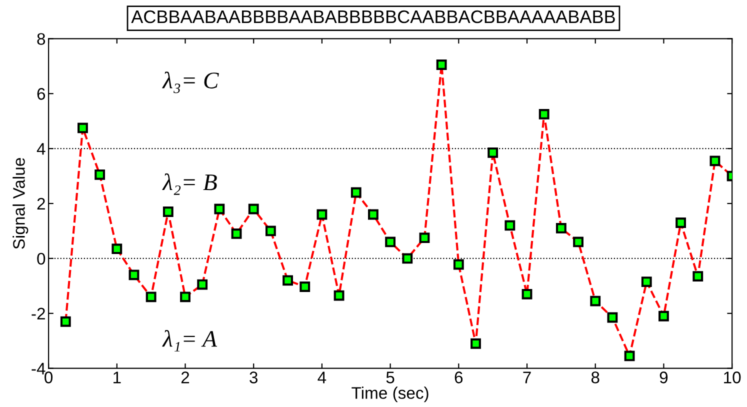  What do you see at coordinates (390, 378) in the screenshot?
I see `x-tick-label: 5` at bounding box center [390, 378].